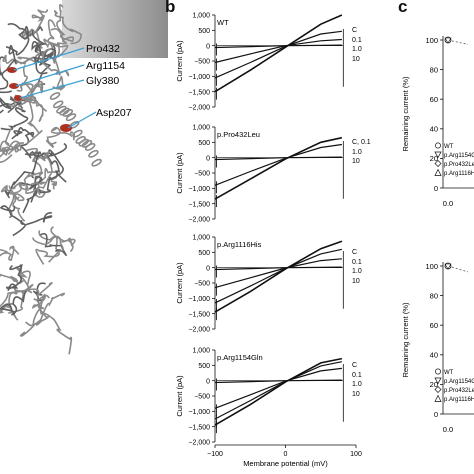 This screenshot has width=474, height=474. I want to click on y-tick-label: 100, so click(431, 266).